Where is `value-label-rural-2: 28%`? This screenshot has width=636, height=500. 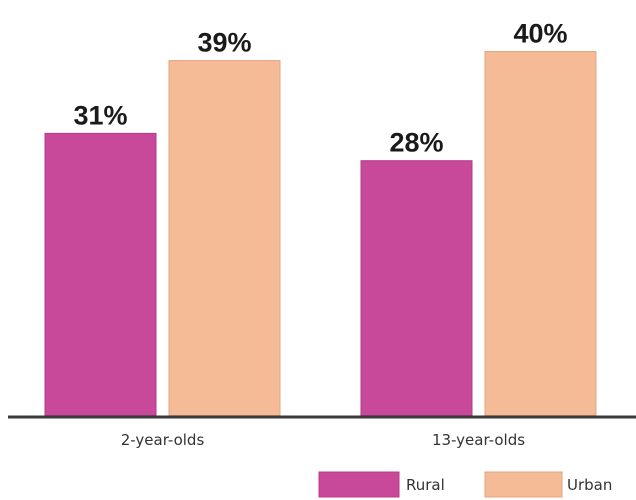
value-label-rural-2: 28% is located at coordinates (416, 143).